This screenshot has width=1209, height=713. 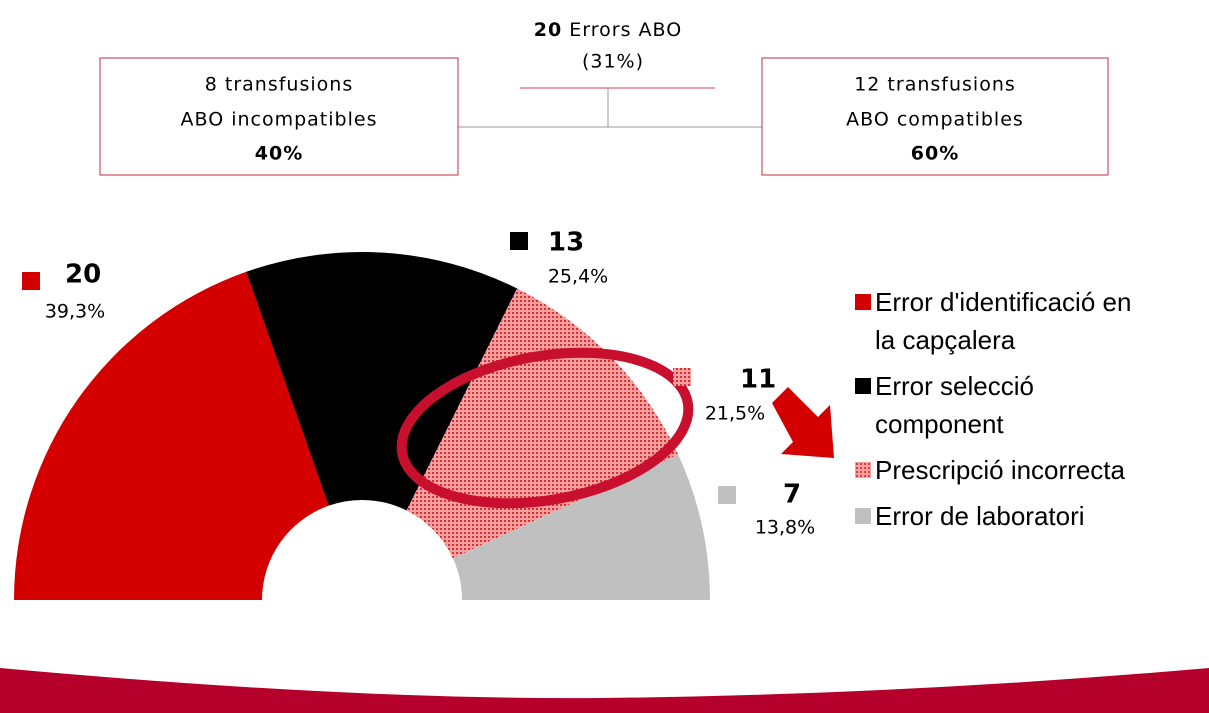 What do you see at coordinates (935, 85) in the screenshot?
I see `box-line: 12 transfusions` at bounding box center [935, 85].